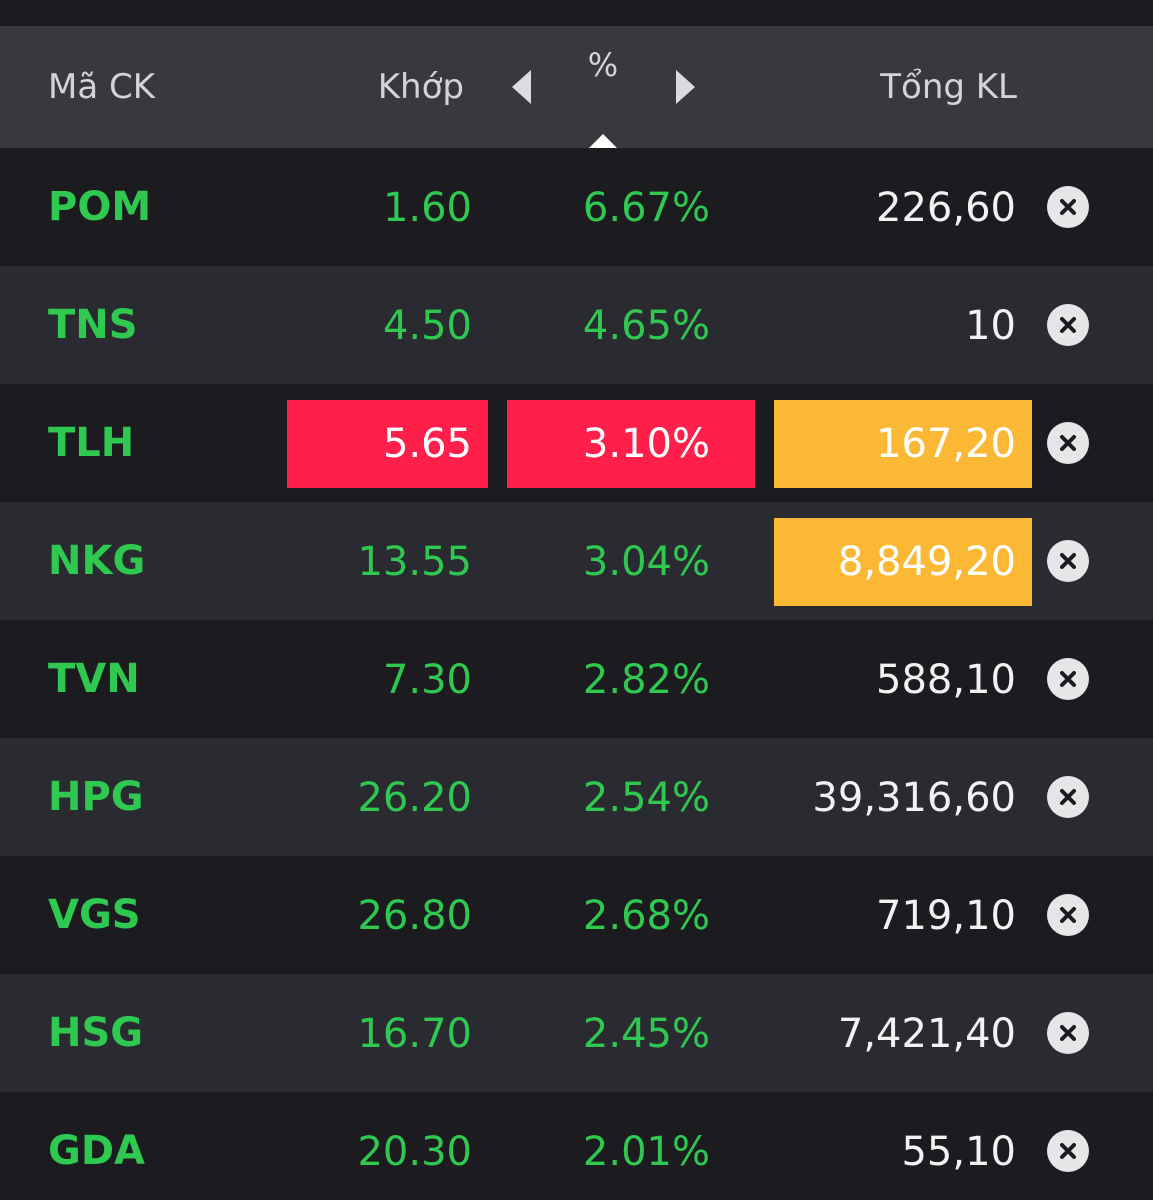 This screenshot has height=1200, width=1153. Describe the element at coordinates (958, 1152) in the screenshot. I see `total-volume: 55,10` at that location.